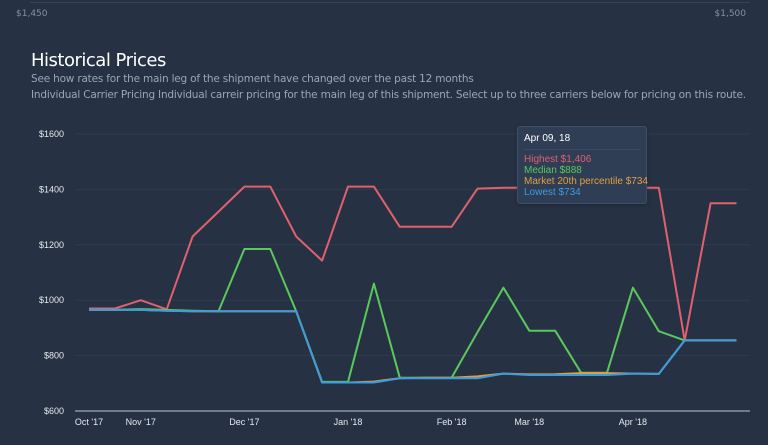 Image resolution: width=768 pixels, height=445 pixels. I want to click on series-line-market-20th-percentile, so click(413, 346).